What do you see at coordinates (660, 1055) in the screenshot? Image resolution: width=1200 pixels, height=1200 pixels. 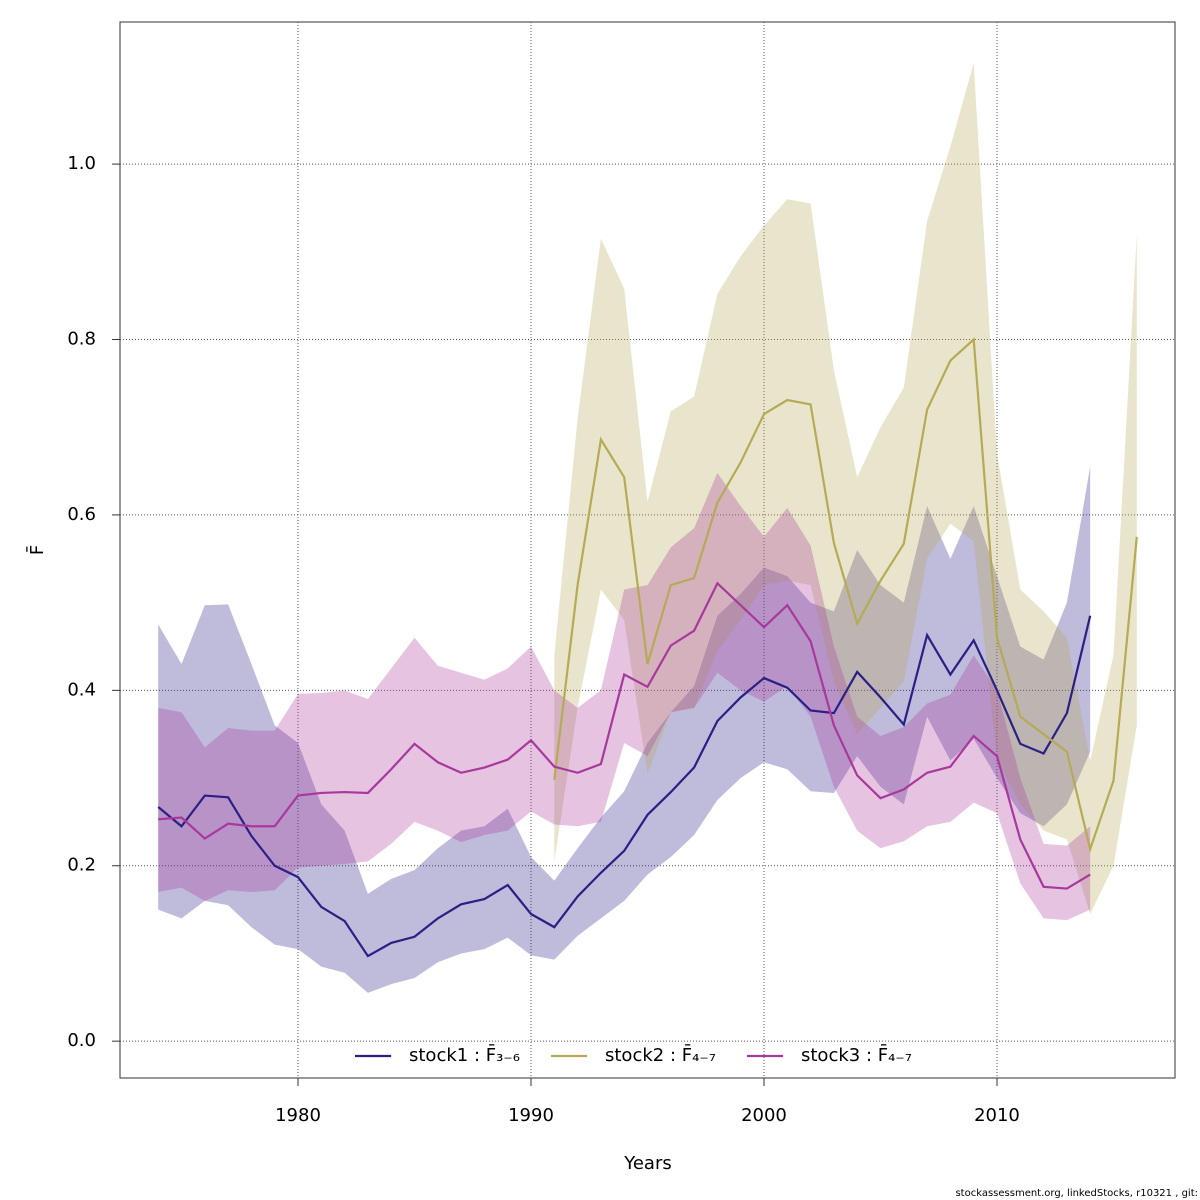 I see `legend-label: stock2 : F̄₄₋₇` at bounding box center [660, 1055].